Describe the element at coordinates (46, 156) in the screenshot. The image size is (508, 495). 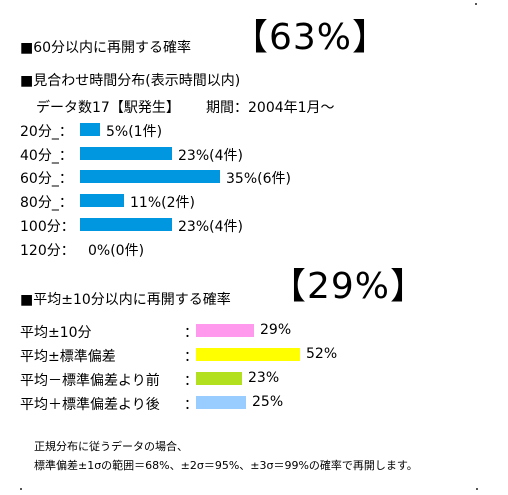
I see `dist-label: 40分_：` at that location.